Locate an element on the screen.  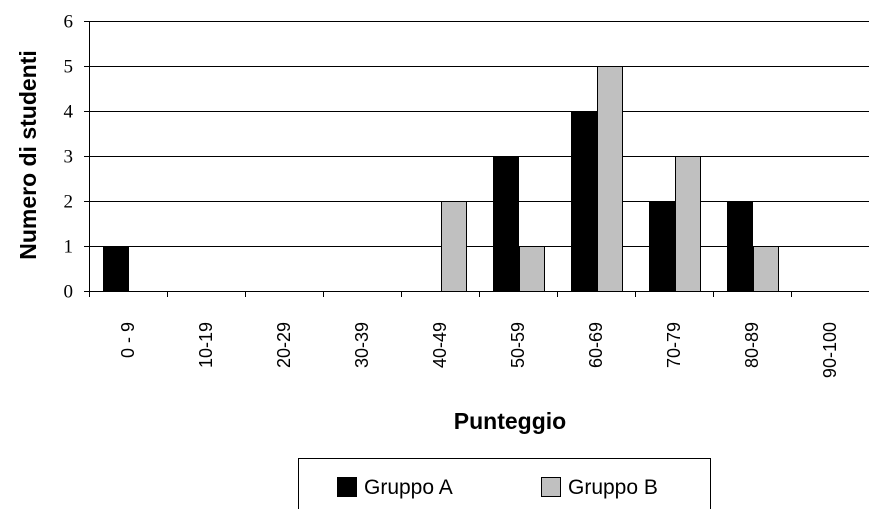
x-tick-label: 0 - 9 is located at coordinates (128, 340).